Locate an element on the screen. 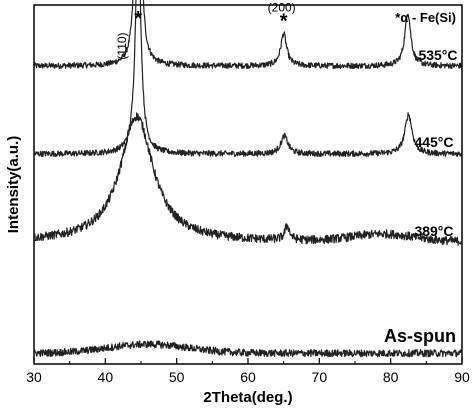  peak-index-label: (110) is located at coordinates (122, 45).